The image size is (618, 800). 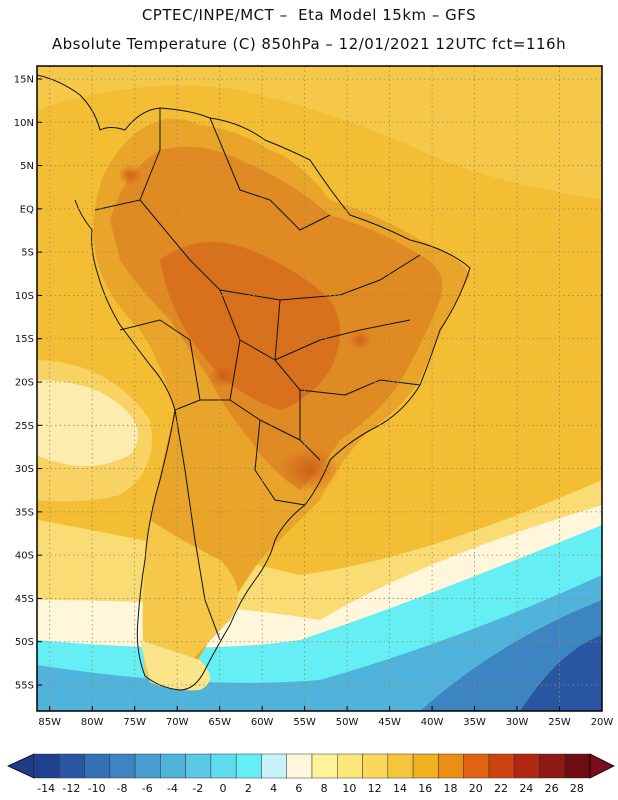 What do you see at coordinates (27, 209) in the screenshot?
I see `lat-tick-label: EQ` at bounding box center [27, 209].